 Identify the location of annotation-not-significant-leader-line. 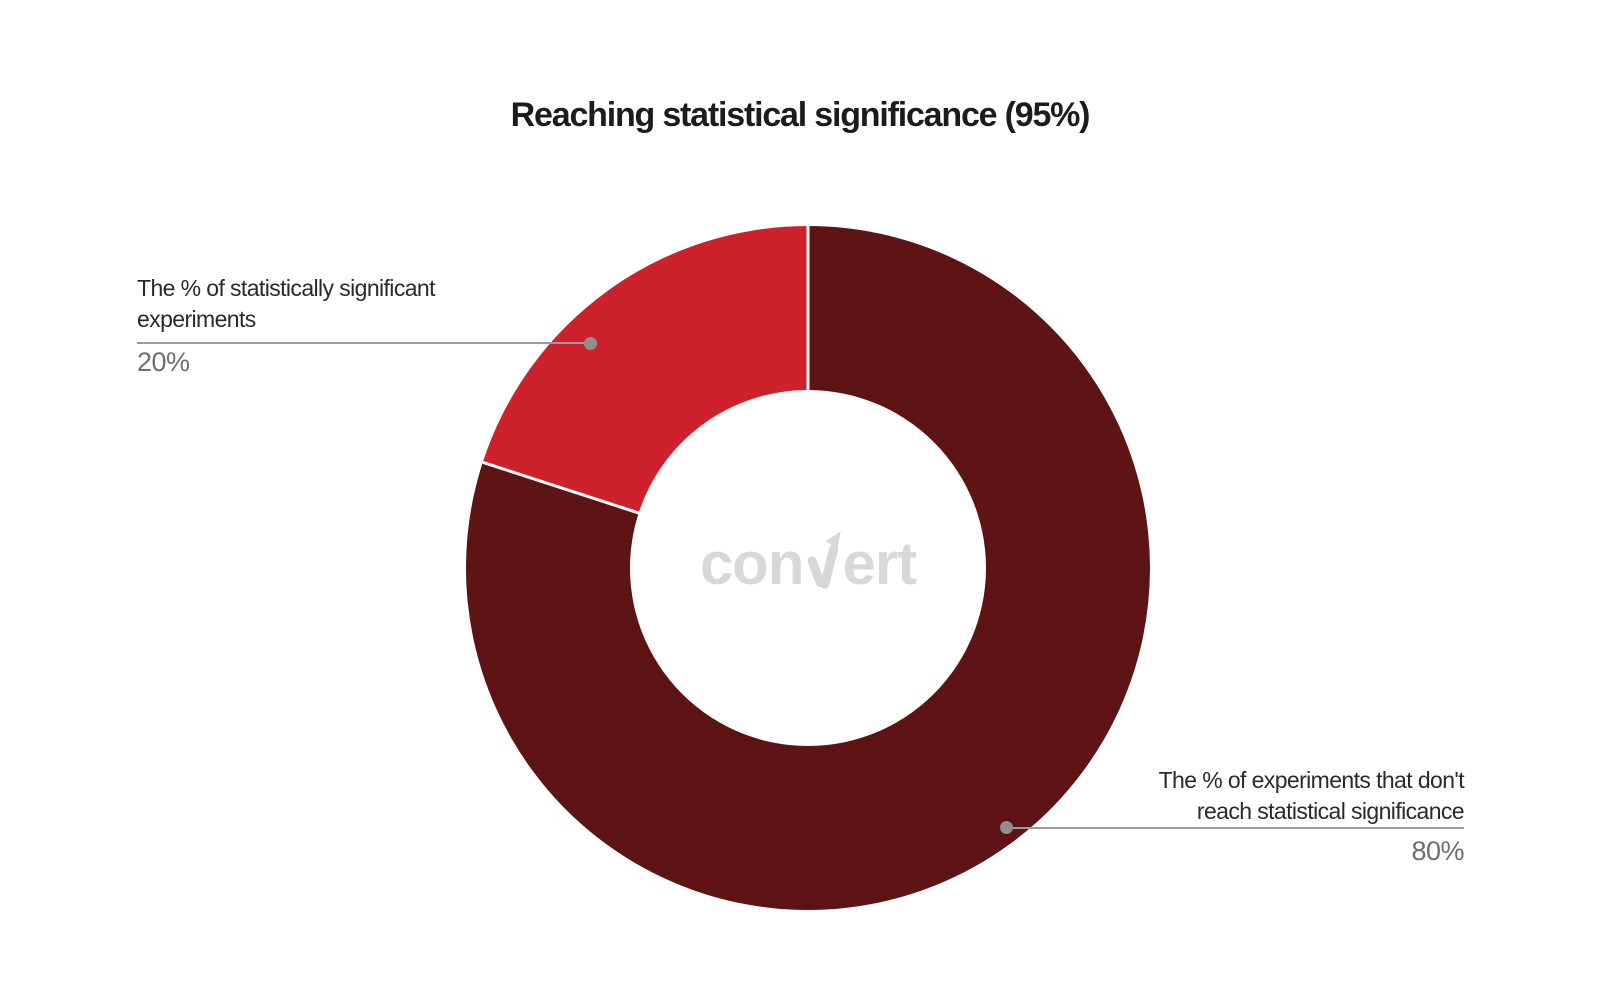
(1235, 828).